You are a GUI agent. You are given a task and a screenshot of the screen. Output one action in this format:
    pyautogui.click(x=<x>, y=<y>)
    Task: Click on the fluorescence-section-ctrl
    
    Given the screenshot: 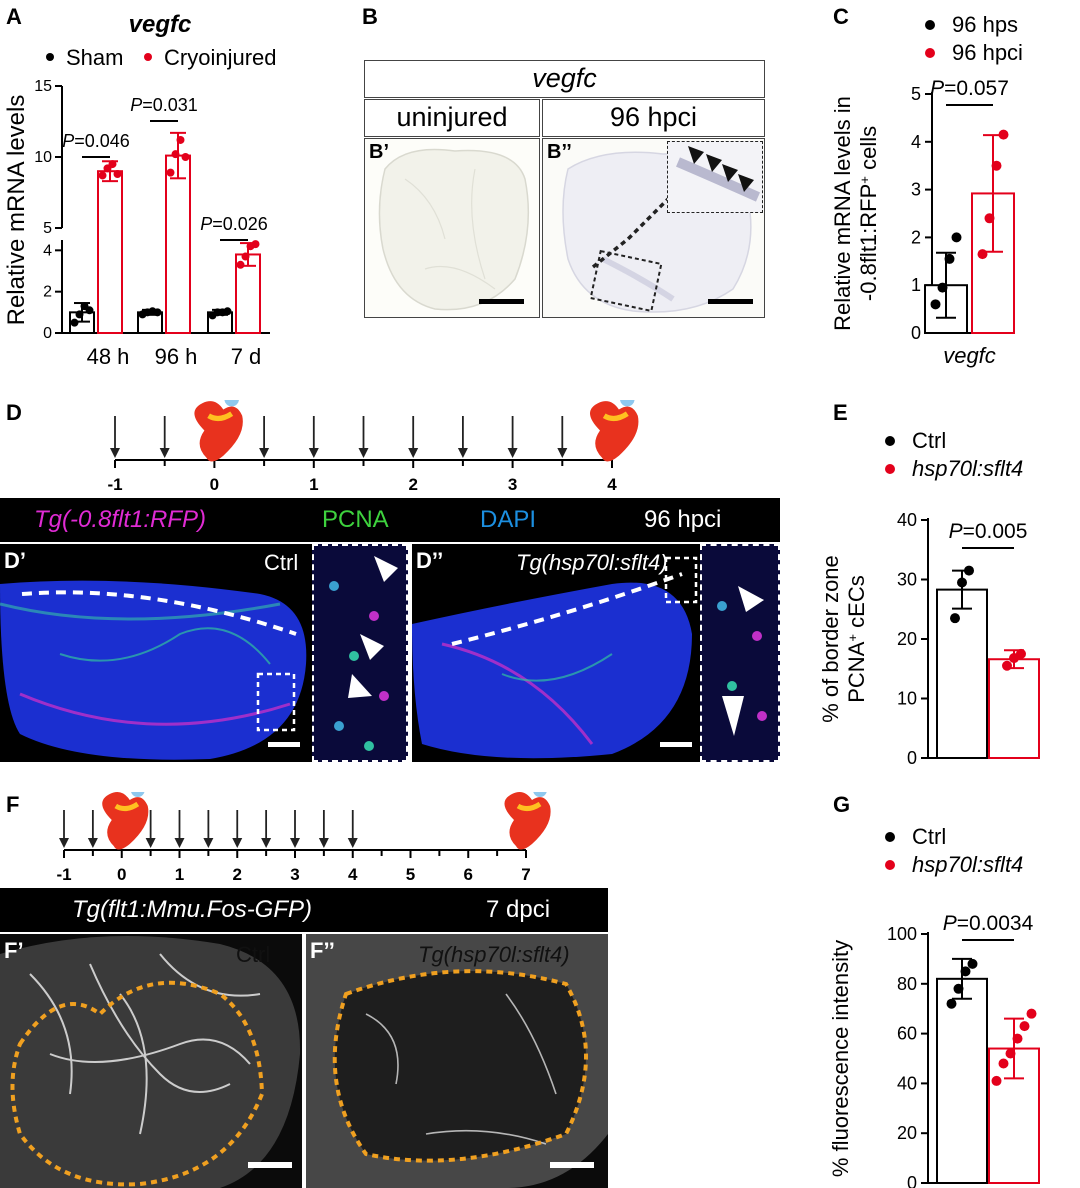 What is the action you would take?
    pyautogui.click(x=153, y=670)
    